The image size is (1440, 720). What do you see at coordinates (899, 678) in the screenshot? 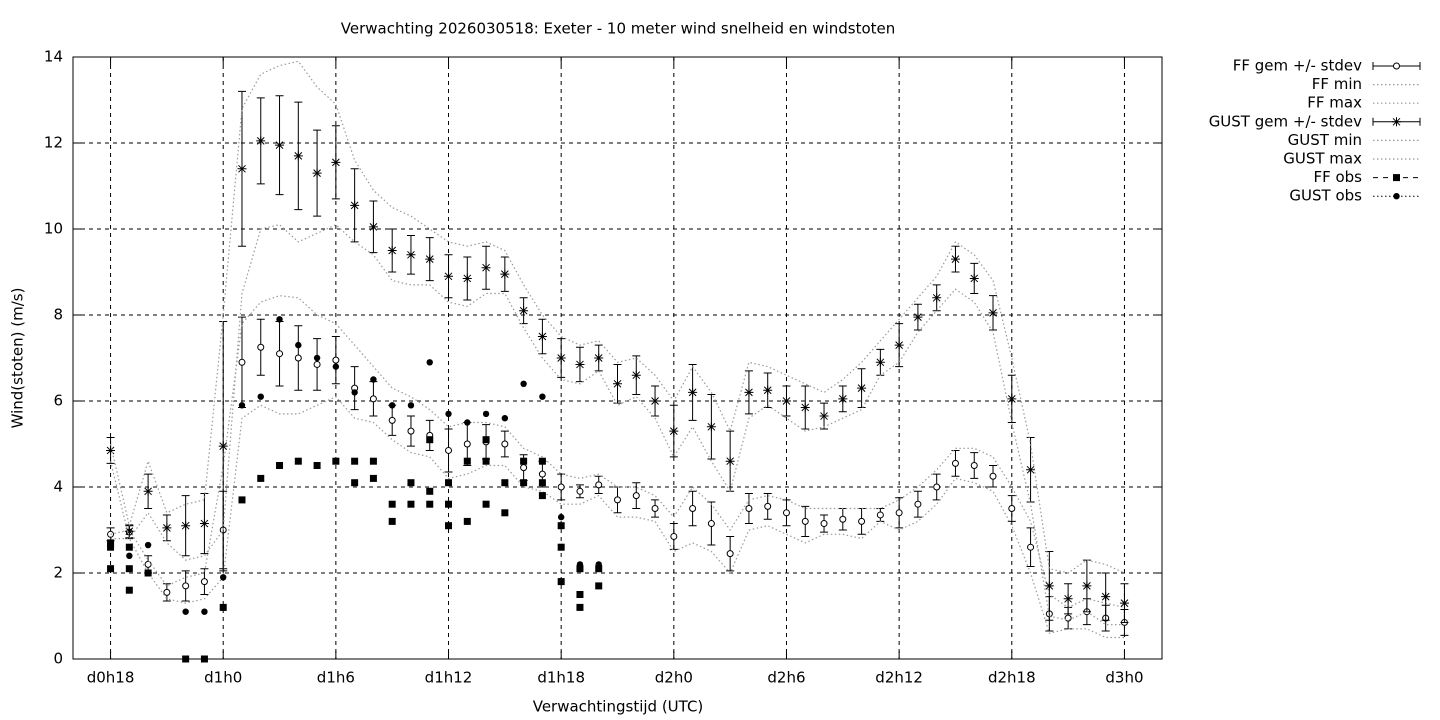
I see `x-tick-label: d2h12` at bounding box center [899, 678].